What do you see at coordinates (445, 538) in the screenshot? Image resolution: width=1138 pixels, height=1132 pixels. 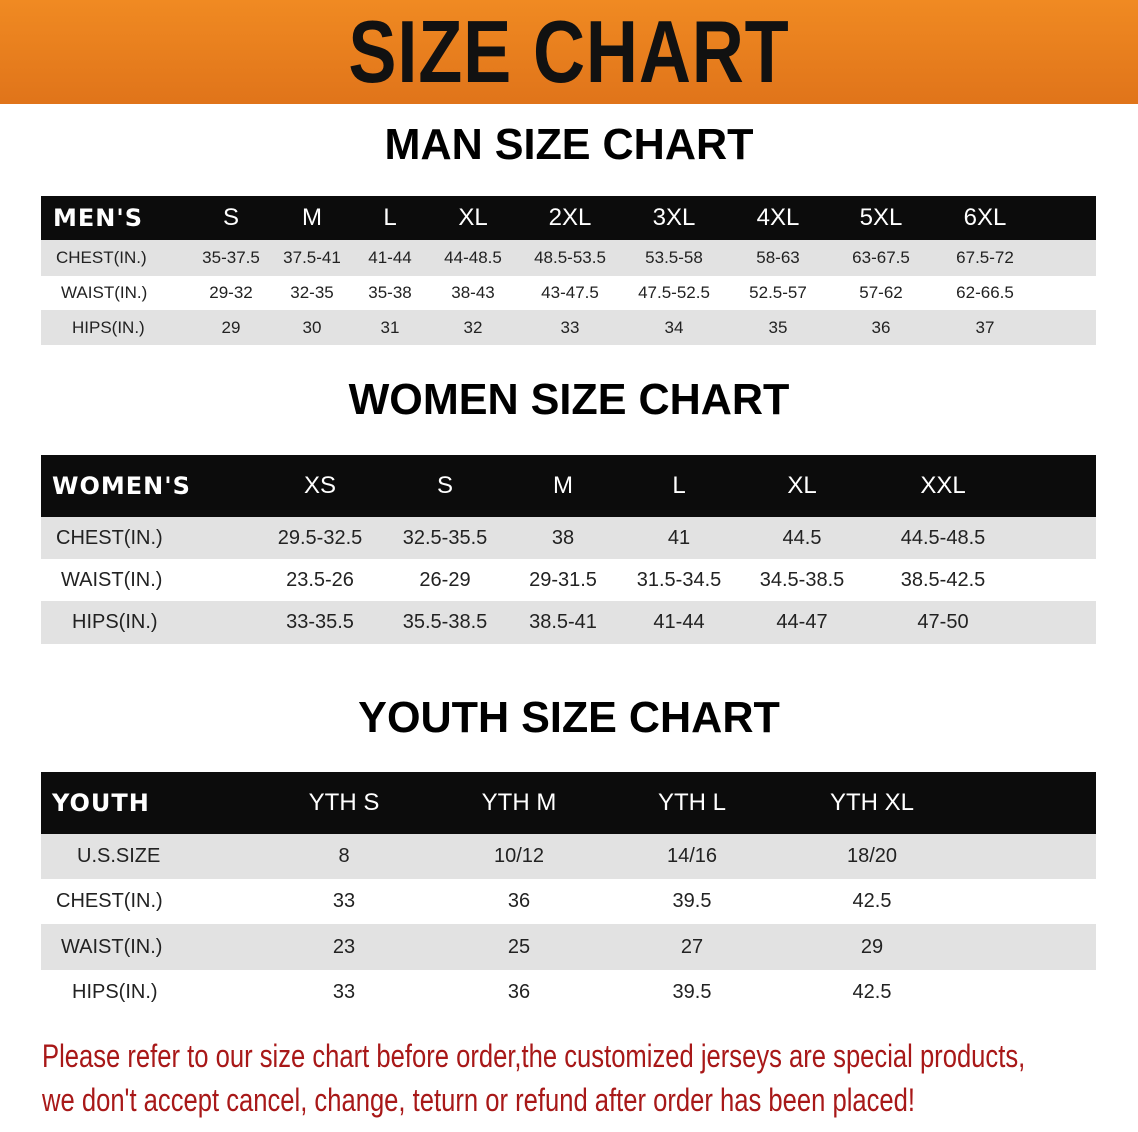 I see `measurement-value: 32.5-35.5` at bounding box center [445, 538].